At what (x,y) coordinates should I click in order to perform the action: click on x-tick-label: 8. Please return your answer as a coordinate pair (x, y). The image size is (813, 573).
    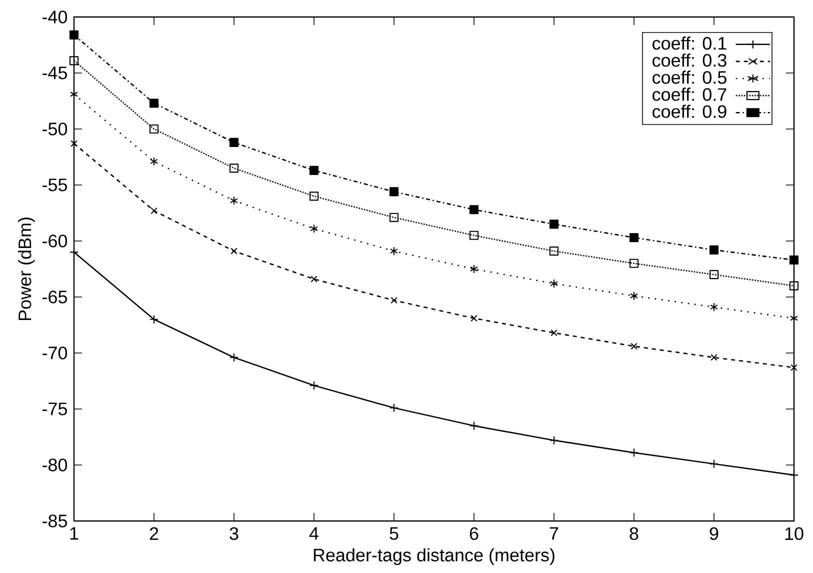
    Looking at the image, I should click on (634, 533).